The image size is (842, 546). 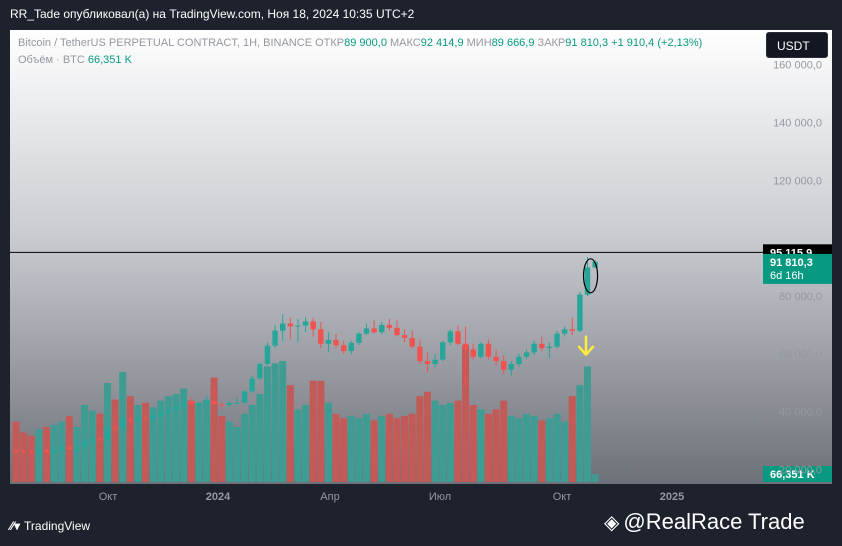 What do you see at coordinates (50, 526) in the screenshot?
I see `tradingview-logo: ⁄⁄▾ TradingView` at bounding box center [50, 526].